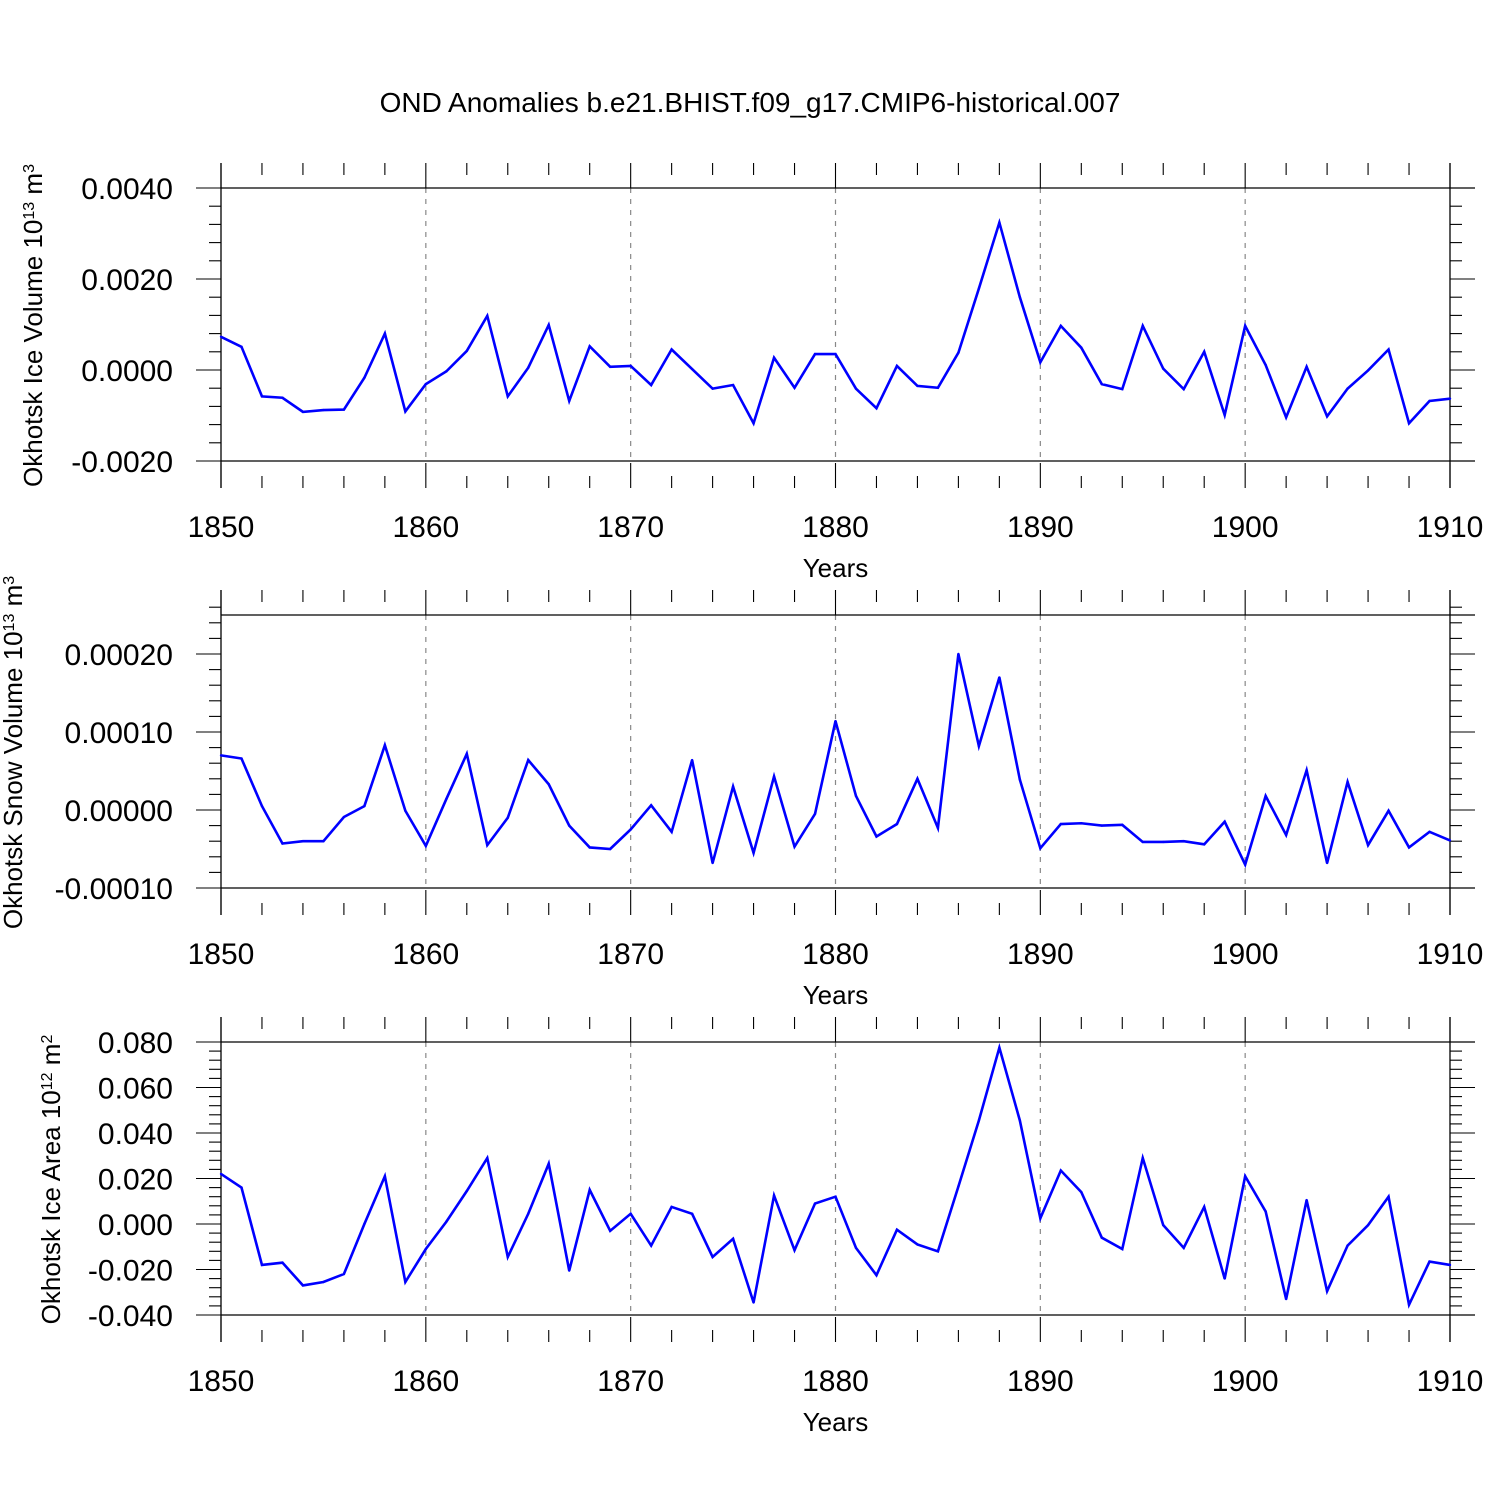 The image size is (1500, 1505). What do you see at coordinates (114, 889) in the screenshot?
I see `y-tick-label: -0.00010` at bounding box center [114, 889].